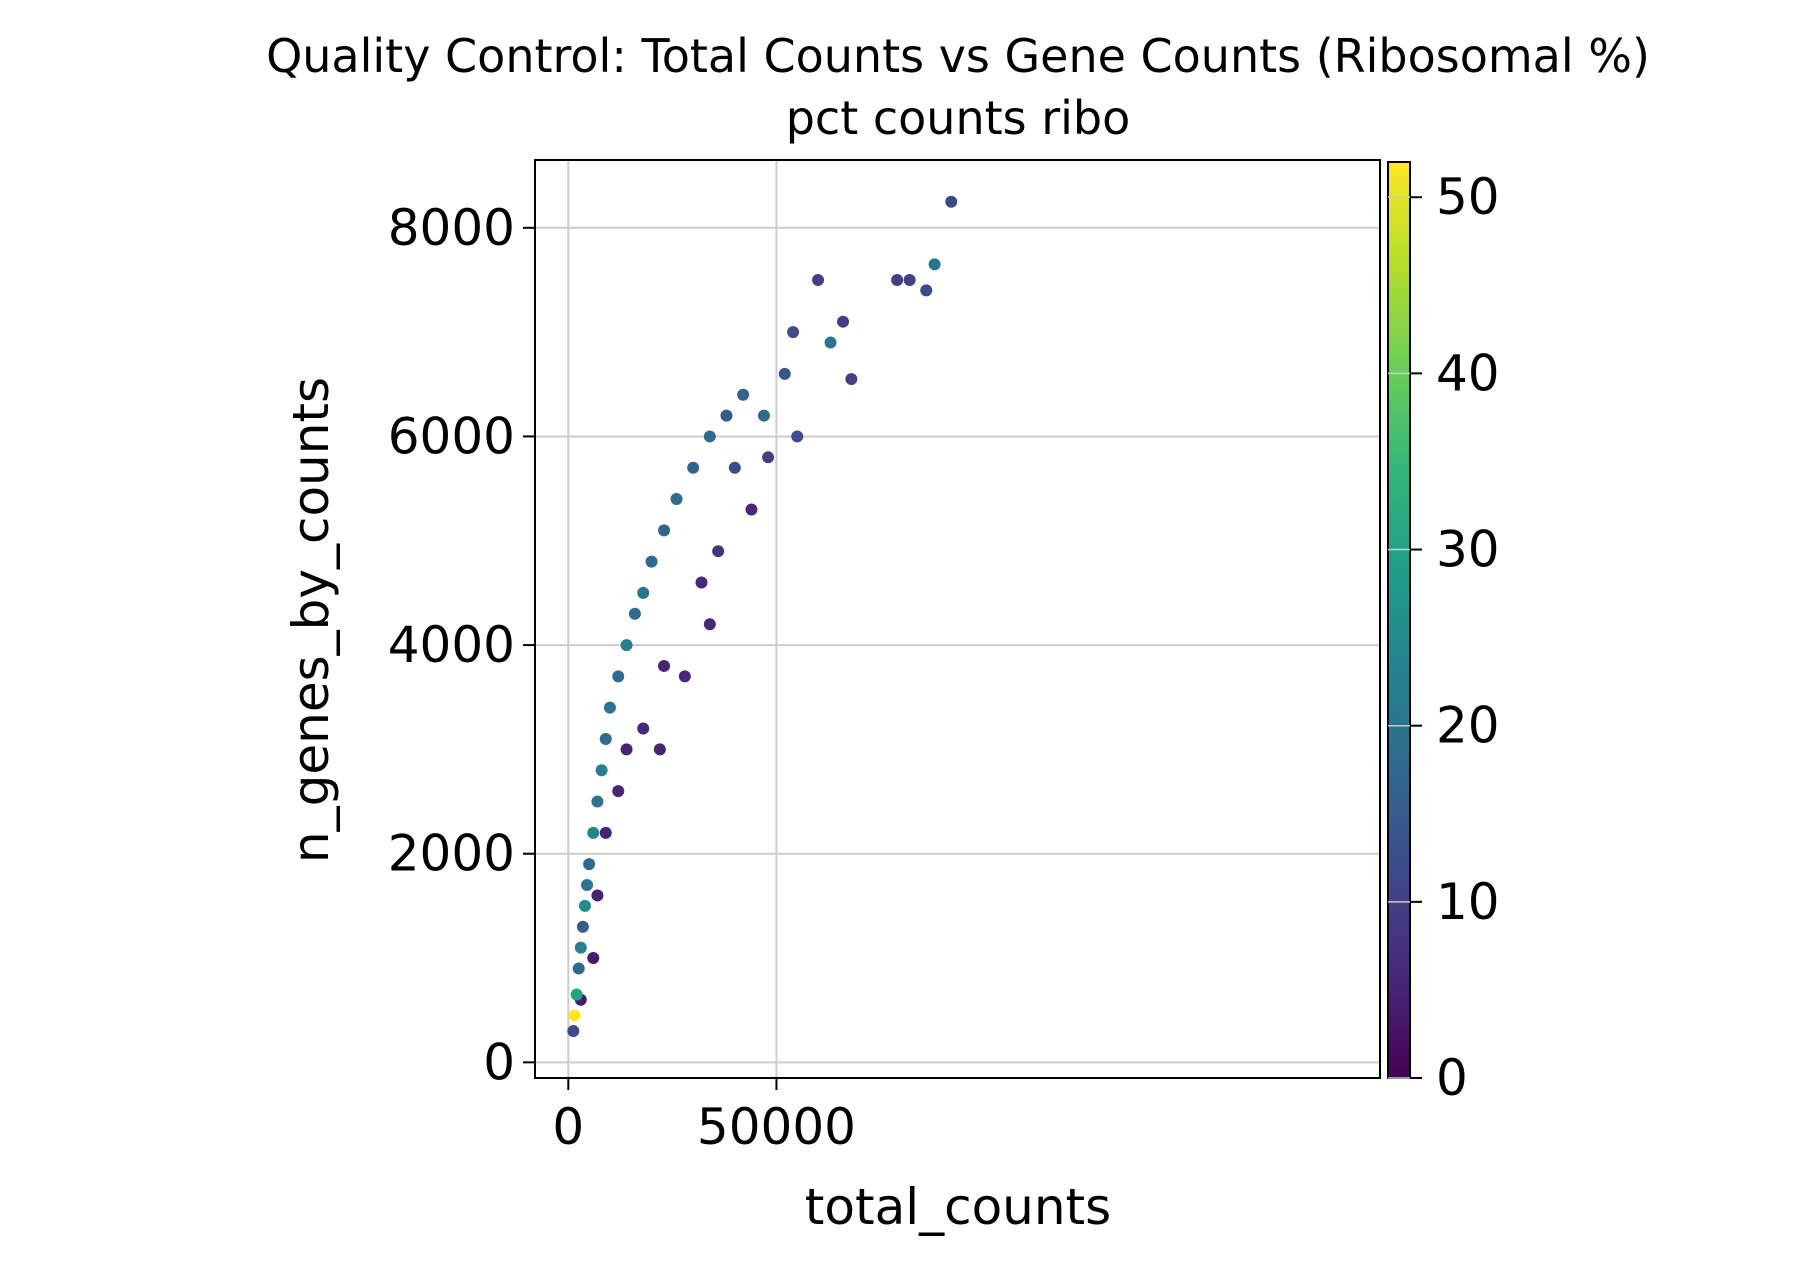 Image resolution: width=1815 pixels, height=1265 pixels. What do you see at coordinates (499, 1062) in the screenshot?
I see `y-tick-label: 0` at bounding box center [499, 1062].